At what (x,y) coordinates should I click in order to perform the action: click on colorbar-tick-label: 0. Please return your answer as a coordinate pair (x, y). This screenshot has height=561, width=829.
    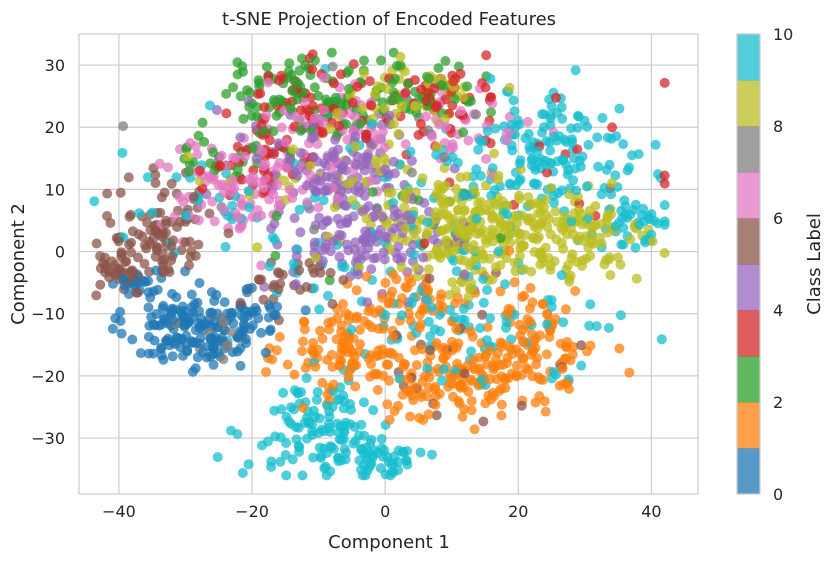
    Looking at the image, I should click on (778, 494).